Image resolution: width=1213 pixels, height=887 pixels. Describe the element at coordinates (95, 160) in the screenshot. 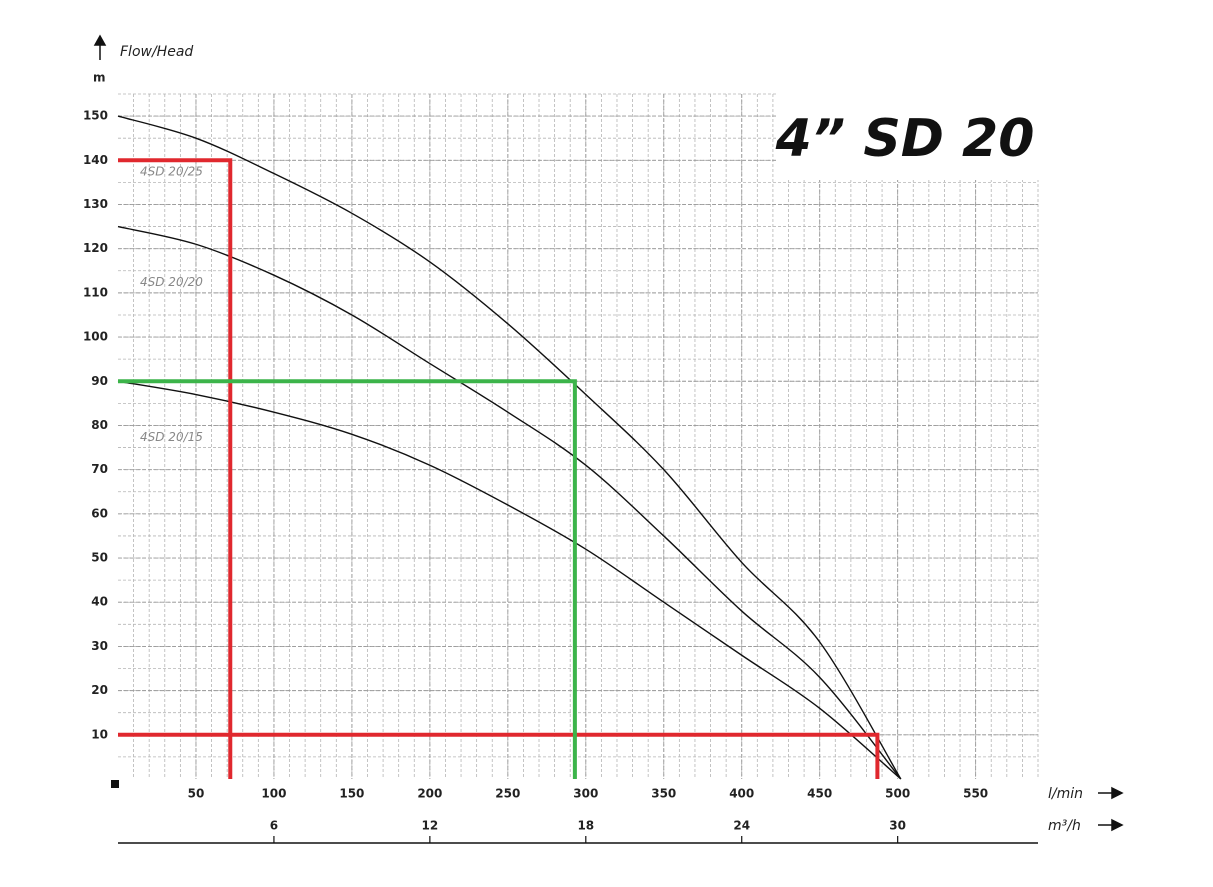

I see `y-tick-label: 140` at that location.